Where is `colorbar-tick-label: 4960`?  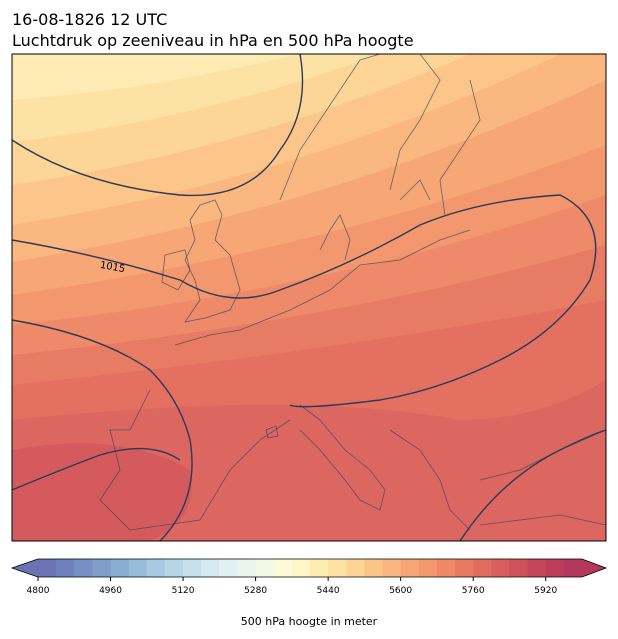
colorbar-tick-label: 4960 is located at coordinates (110, 591).